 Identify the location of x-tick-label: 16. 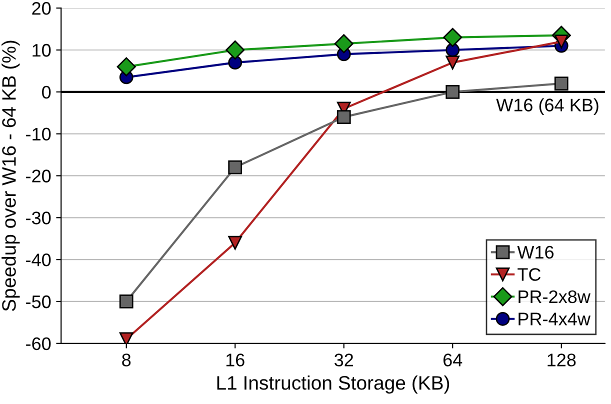
(235, 360).